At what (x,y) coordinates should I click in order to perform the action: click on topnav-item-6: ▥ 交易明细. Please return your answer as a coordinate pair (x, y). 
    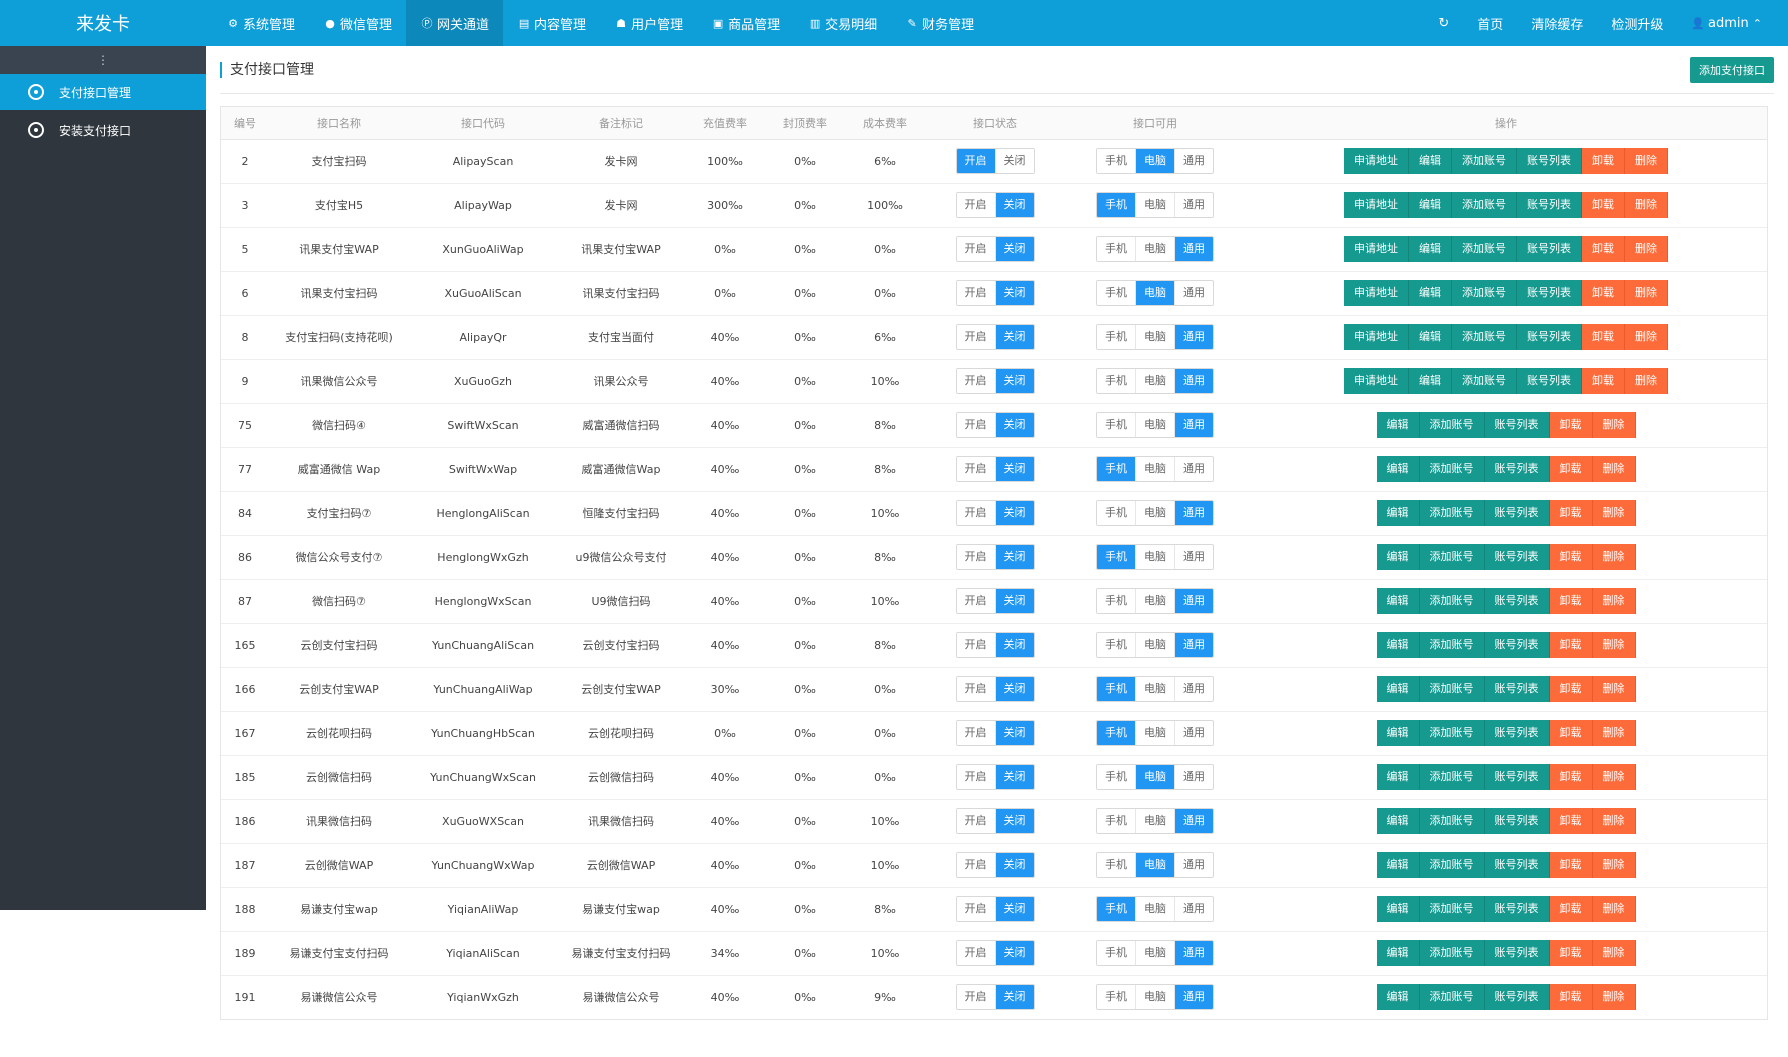
    Looking at the image, I should click on (842, 23).